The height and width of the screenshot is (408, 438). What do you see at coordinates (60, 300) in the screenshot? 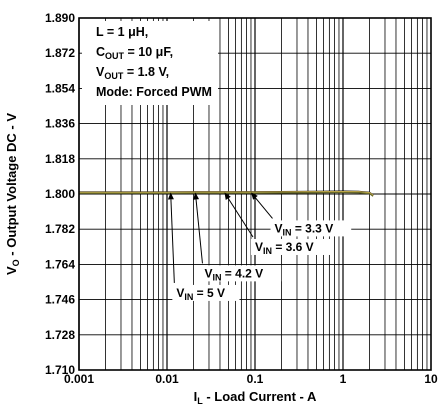
I see `y-tick-label: 1.746` at bounding box center [60, 300].